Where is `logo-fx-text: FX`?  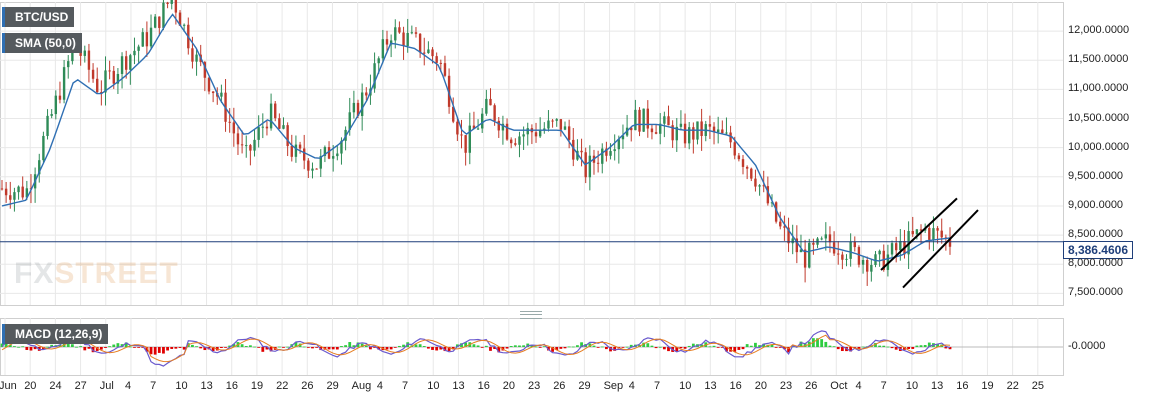 logo-fx-text: FX is located at coordinates (34, 273).